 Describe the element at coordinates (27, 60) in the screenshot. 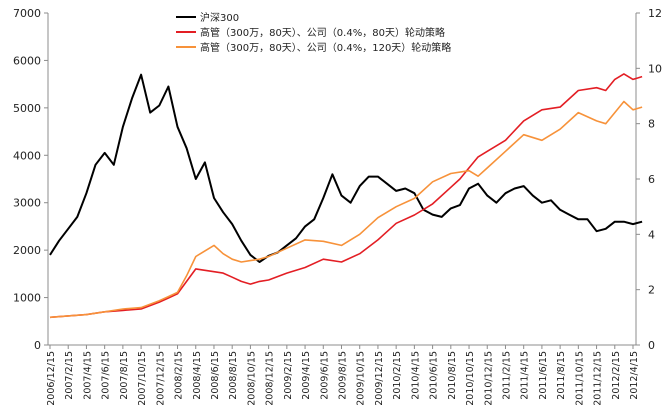

I see `left-tick-label: 6000` at that location.